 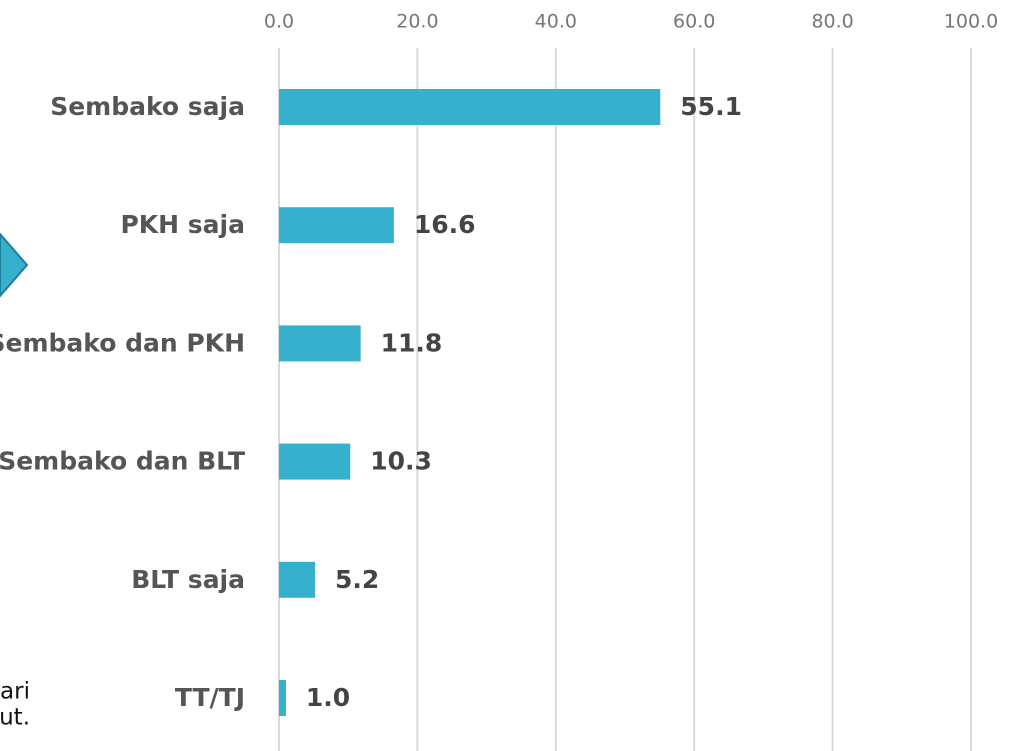 What do you see at coordinates (15, 692) in the screenshot?
I see `annotation: ari` at bounding box center [15, 692].